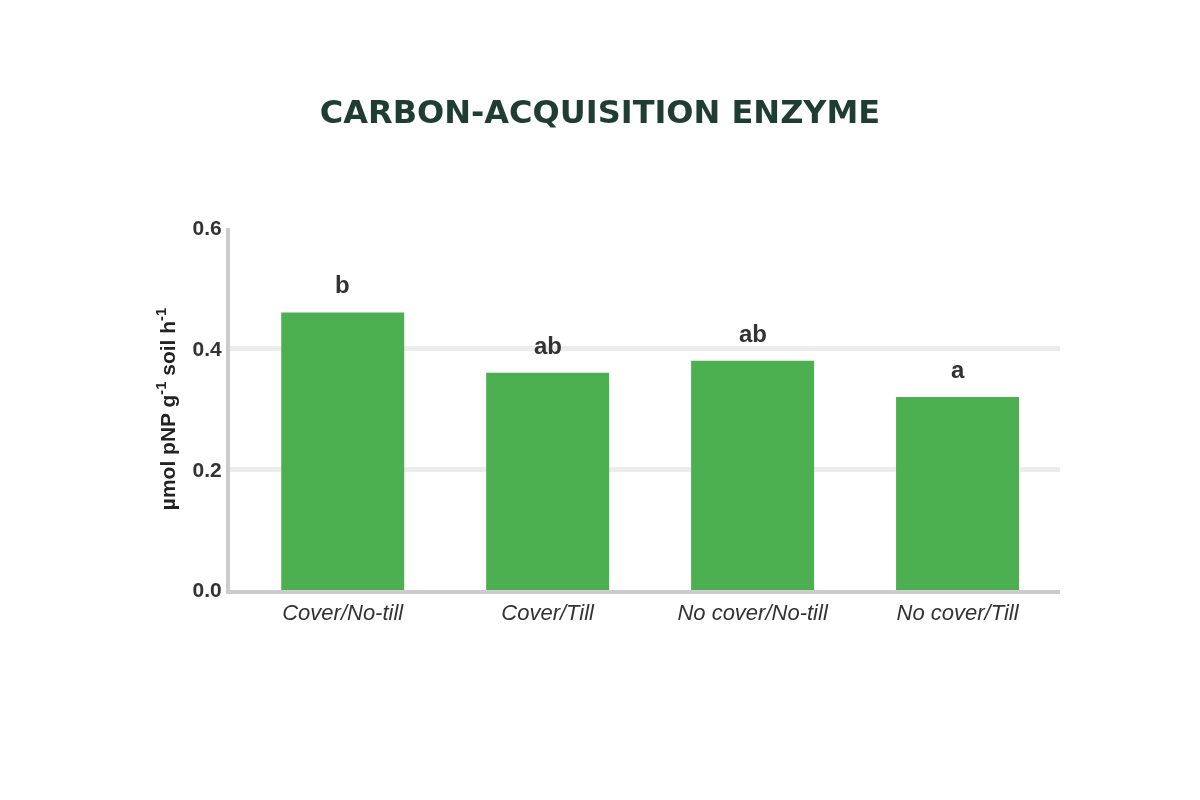 The height and width of the screenshot is (800, 1200). What do you see at coordinates (343, 613) in the screenshot?
I see `x-tick-label: Cover/No-till` at bounding box center [343, 613].